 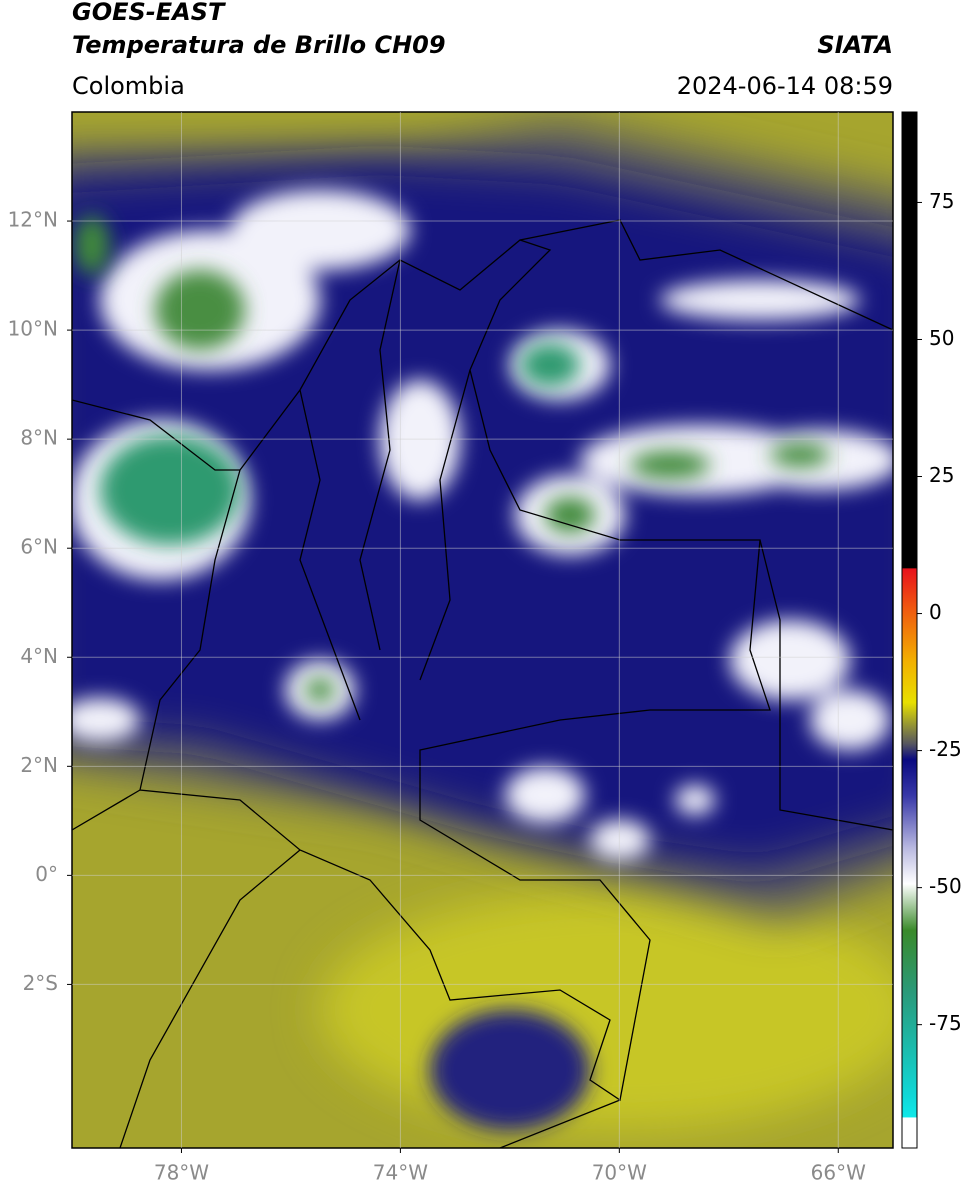 What do you see at coordinates (128, 86) in the screenshot?
I see `region: Colombia` at bounding box center [128, 86].